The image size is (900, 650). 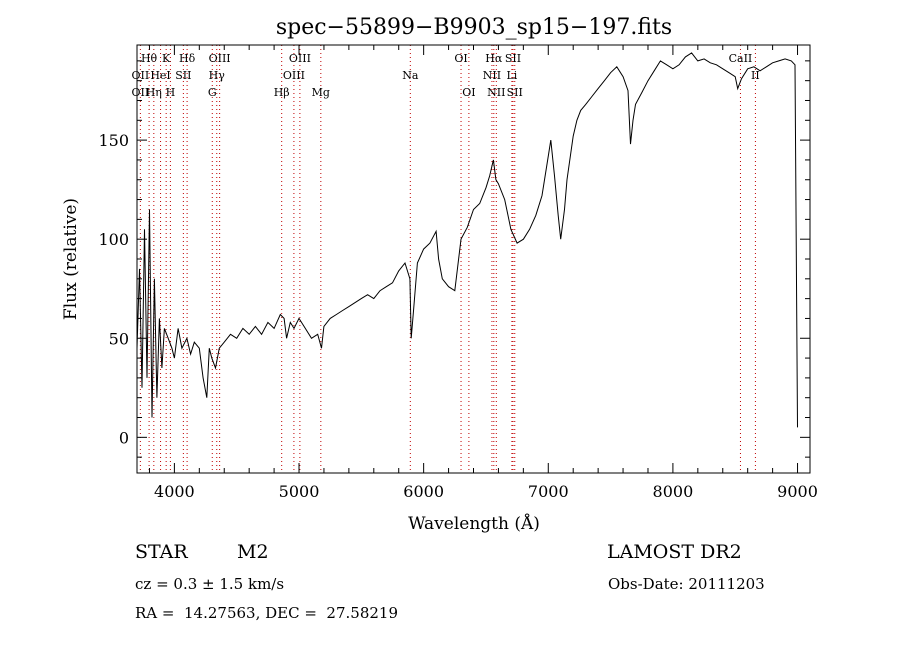 What do you see at coordinates (797, 491) in the screenshot?
I see `x-tick-label: 9000` at bounding box center [797, 491].